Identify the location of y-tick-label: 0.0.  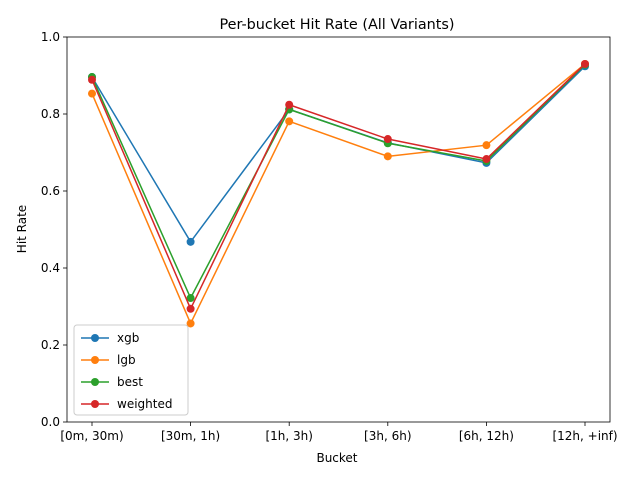
(50, 422).